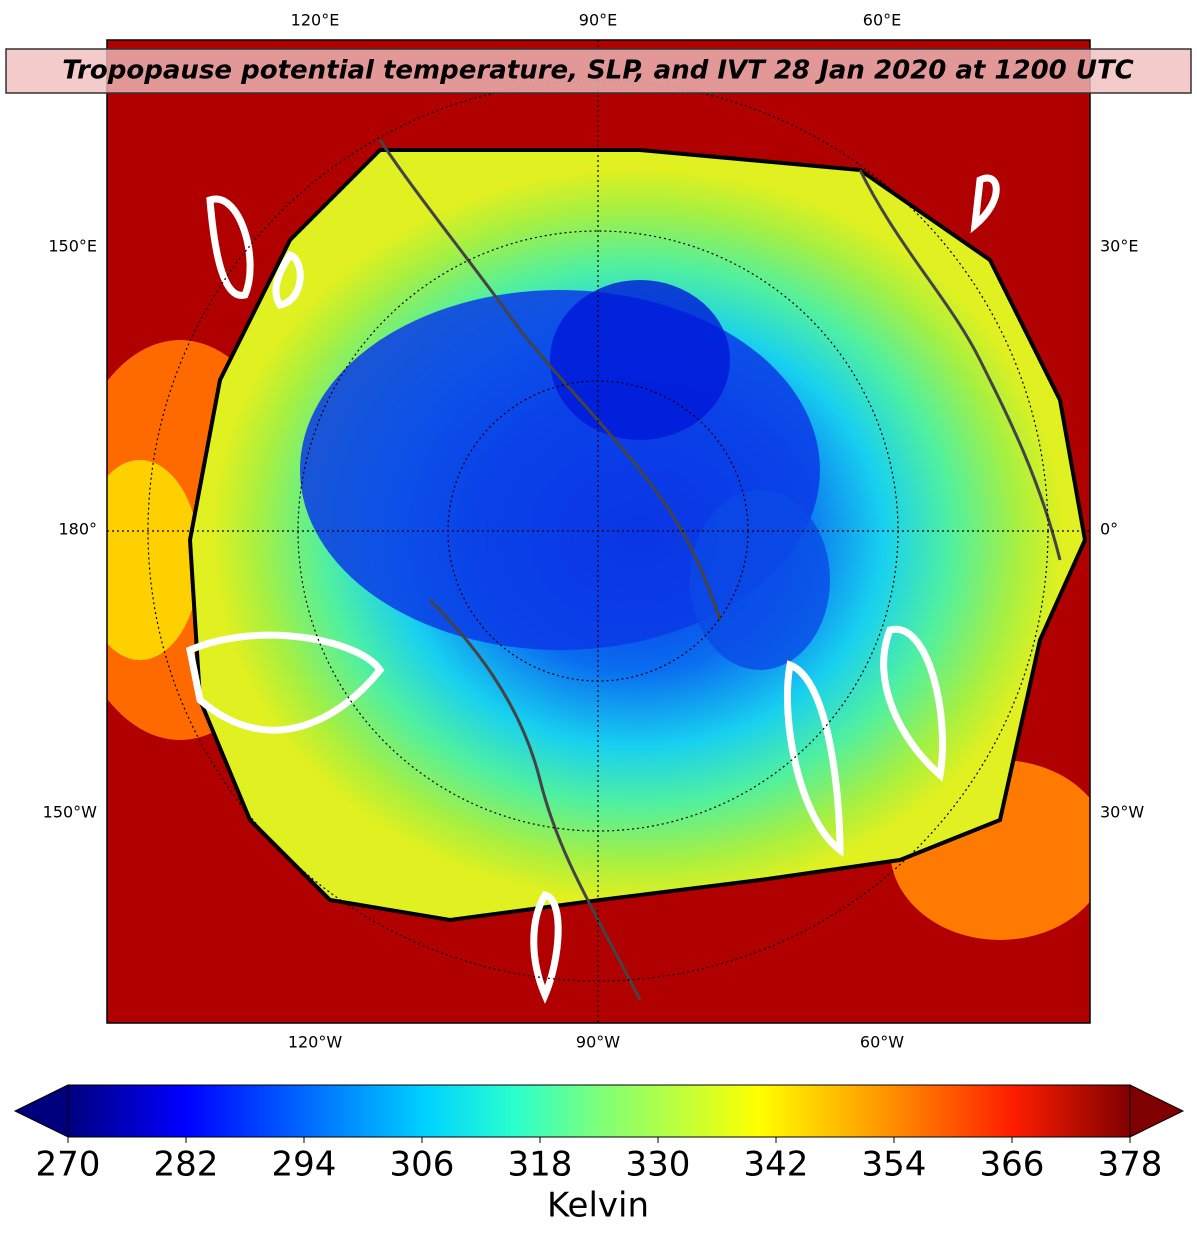  What do you see at coordinates (1122, 812) in the screenshot?
I see `lon-label: 30°W` at bounding box center [1122, 812].